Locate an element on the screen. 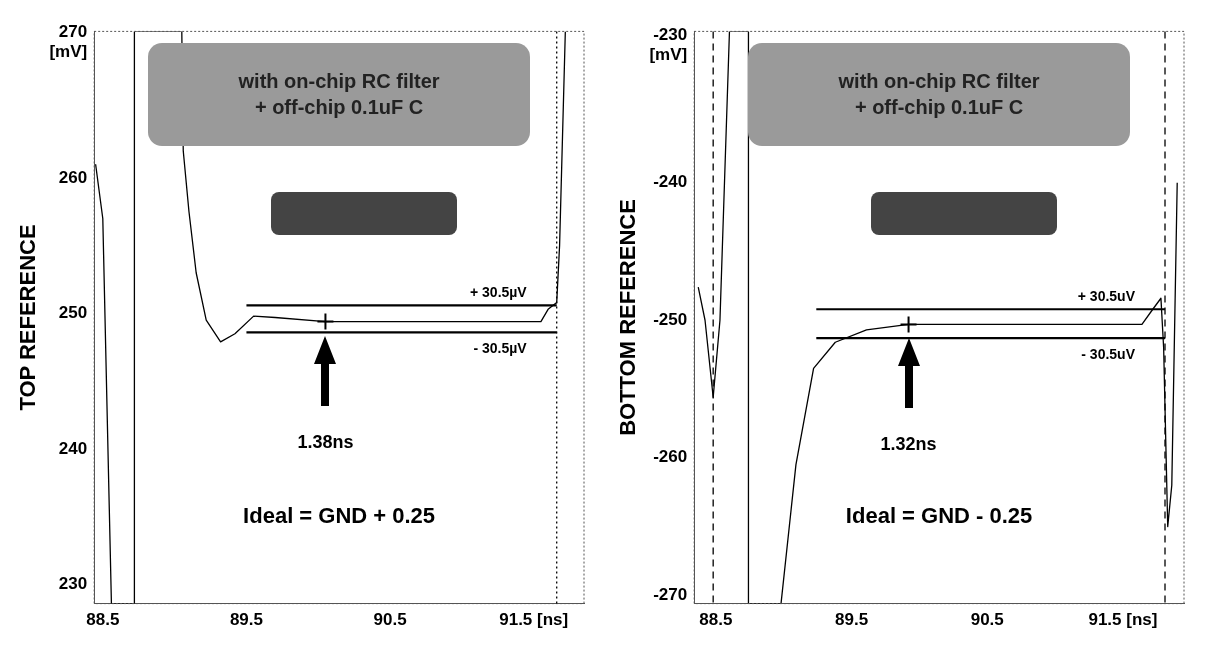 This screenshot has width=1215, height=646. y-axis-title: TOP REFERENCE is located at coordinates (28, 317).